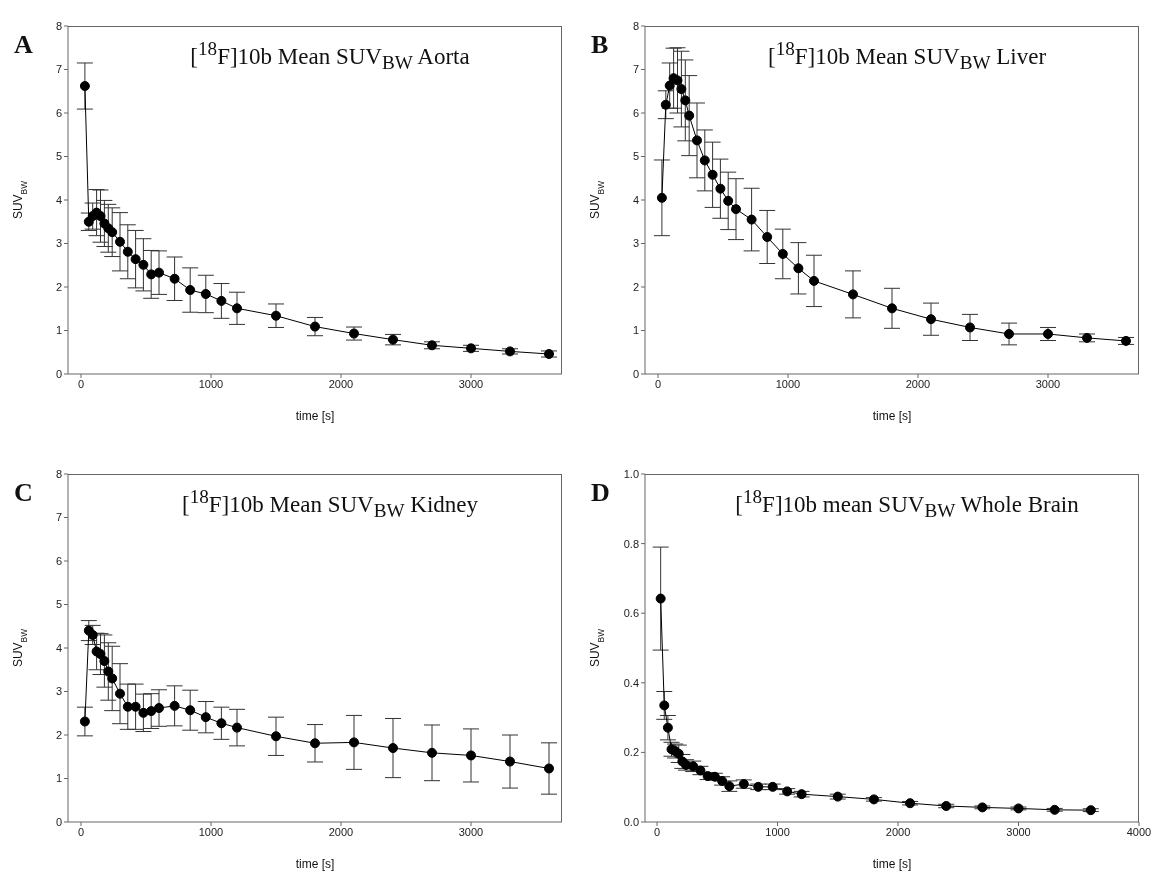  What do you see at coordinates (23, 493) in the screenshot?
I see `text: C` at bounding box center [23, 493].